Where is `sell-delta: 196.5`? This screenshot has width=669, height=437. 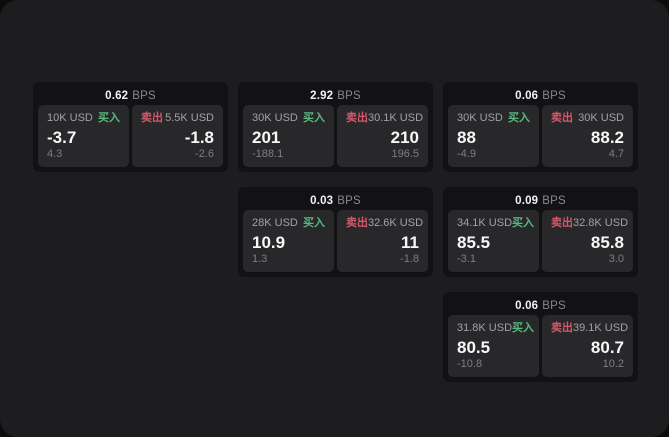 sell-delta: 196.5 is located at coordinates (405, 154).